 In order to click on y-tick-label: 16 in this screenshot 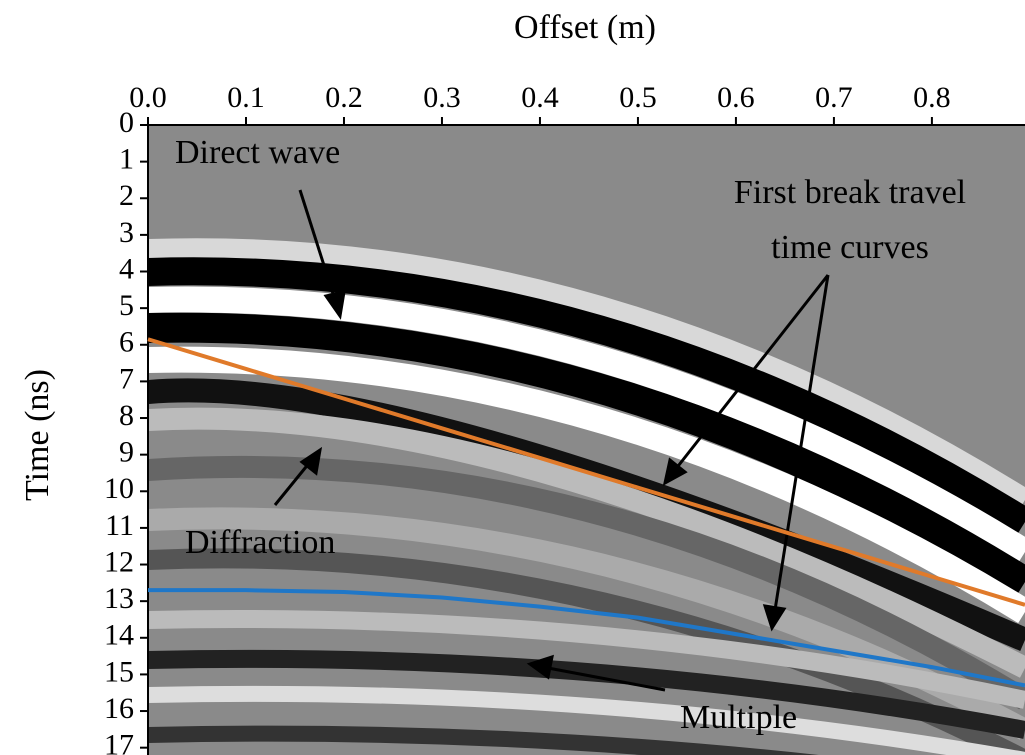, I will do `click(119, 708)`.